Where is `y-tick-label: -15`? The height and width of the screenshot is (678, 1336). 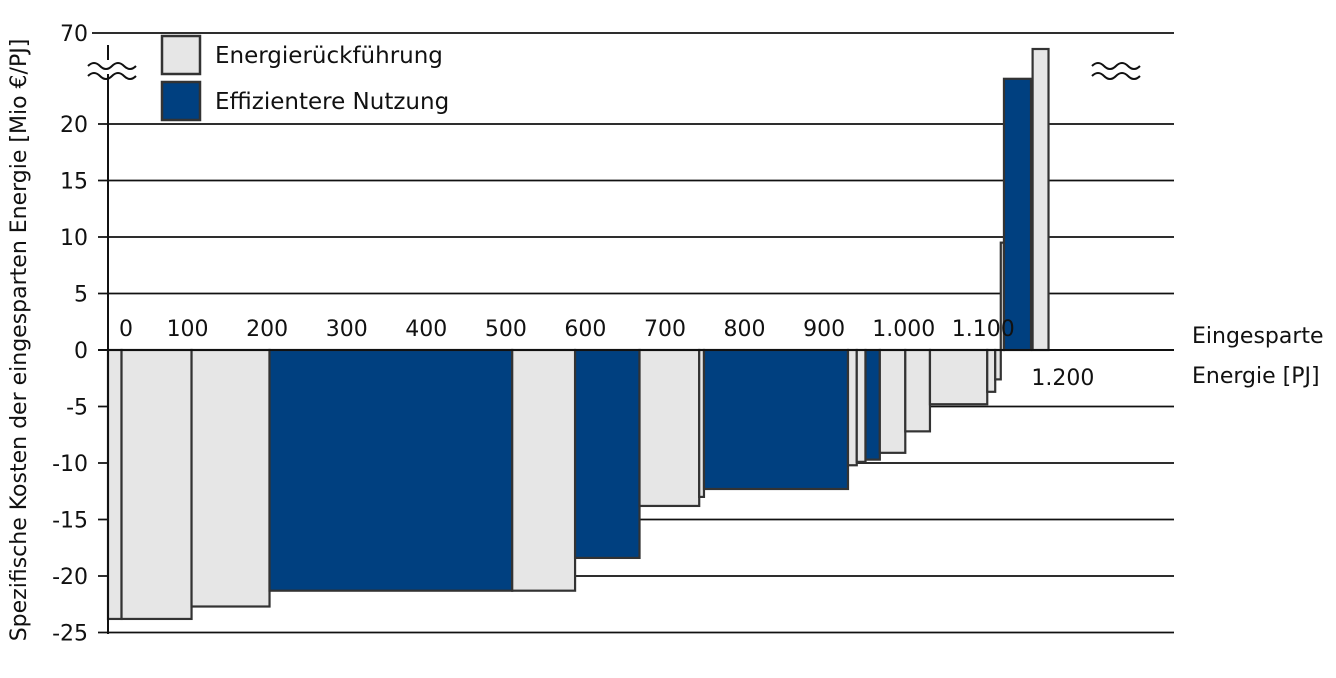 y-tick-label: -15 is located at coordinates (70, 521).